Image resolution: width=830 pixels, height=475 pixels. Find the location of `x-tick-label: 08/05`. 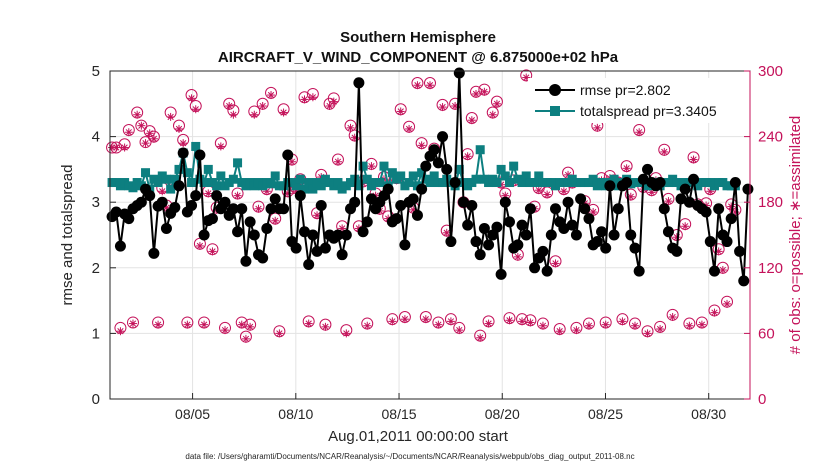

x-tick-label: 08/05 is located at coordinates (192, 414).